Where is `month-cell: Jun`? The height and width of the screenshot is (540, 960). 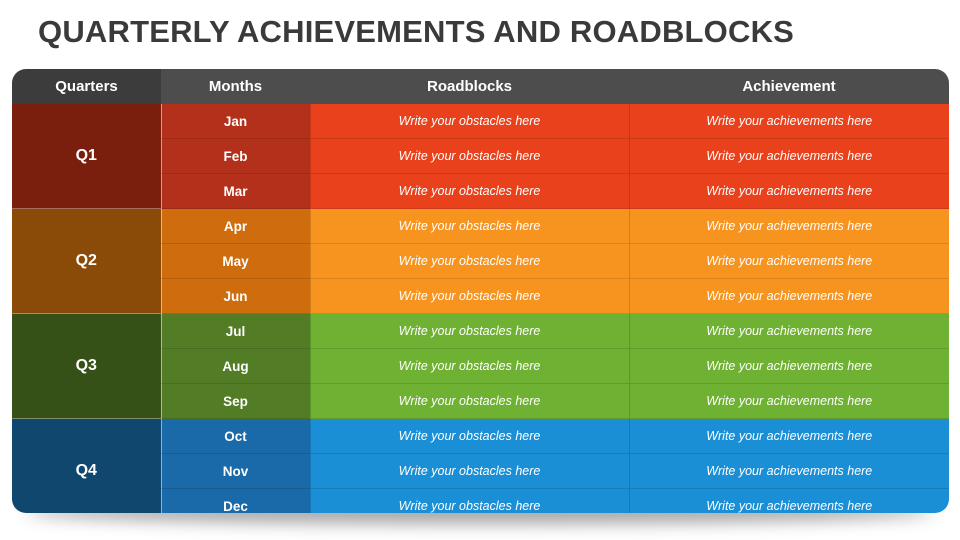
month-cell: Jun is located at coordinates (235, 296).